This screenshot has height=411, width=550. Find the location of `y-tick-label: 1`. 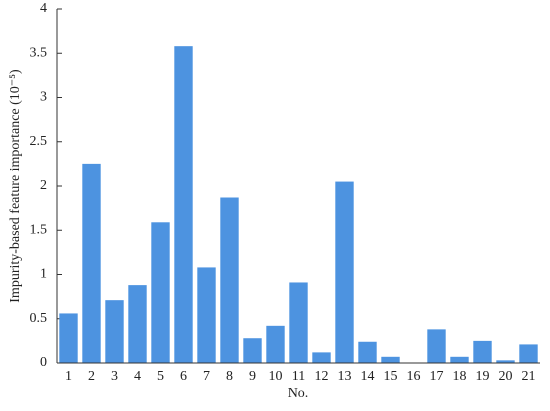

y-tick-label: 1 is located at coordinates (43, 274).